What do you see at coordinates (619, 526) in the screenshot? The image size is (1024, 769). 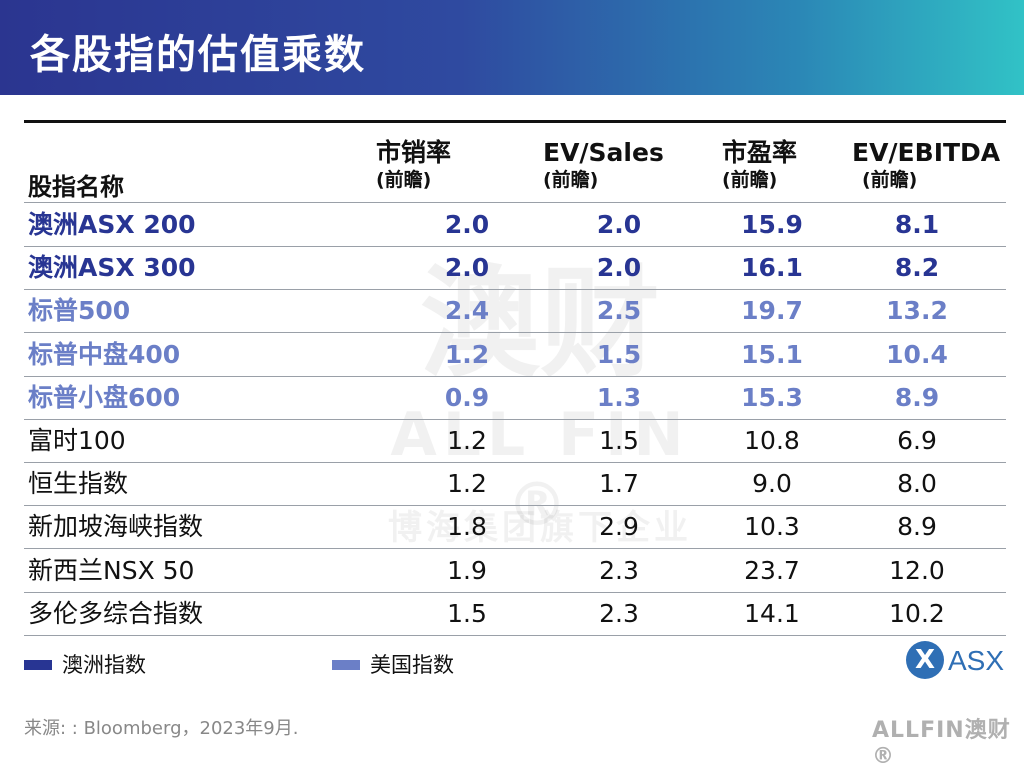 I see `cell-ev-sales: 2.9` at bounding box center [619, 526].